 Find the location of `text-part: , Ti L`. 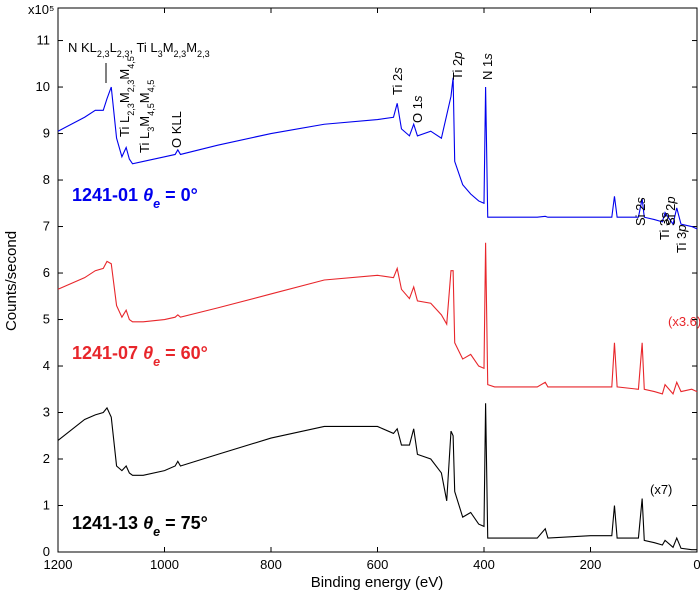

text-part: , Ti L is located at coordinates (143, 47).